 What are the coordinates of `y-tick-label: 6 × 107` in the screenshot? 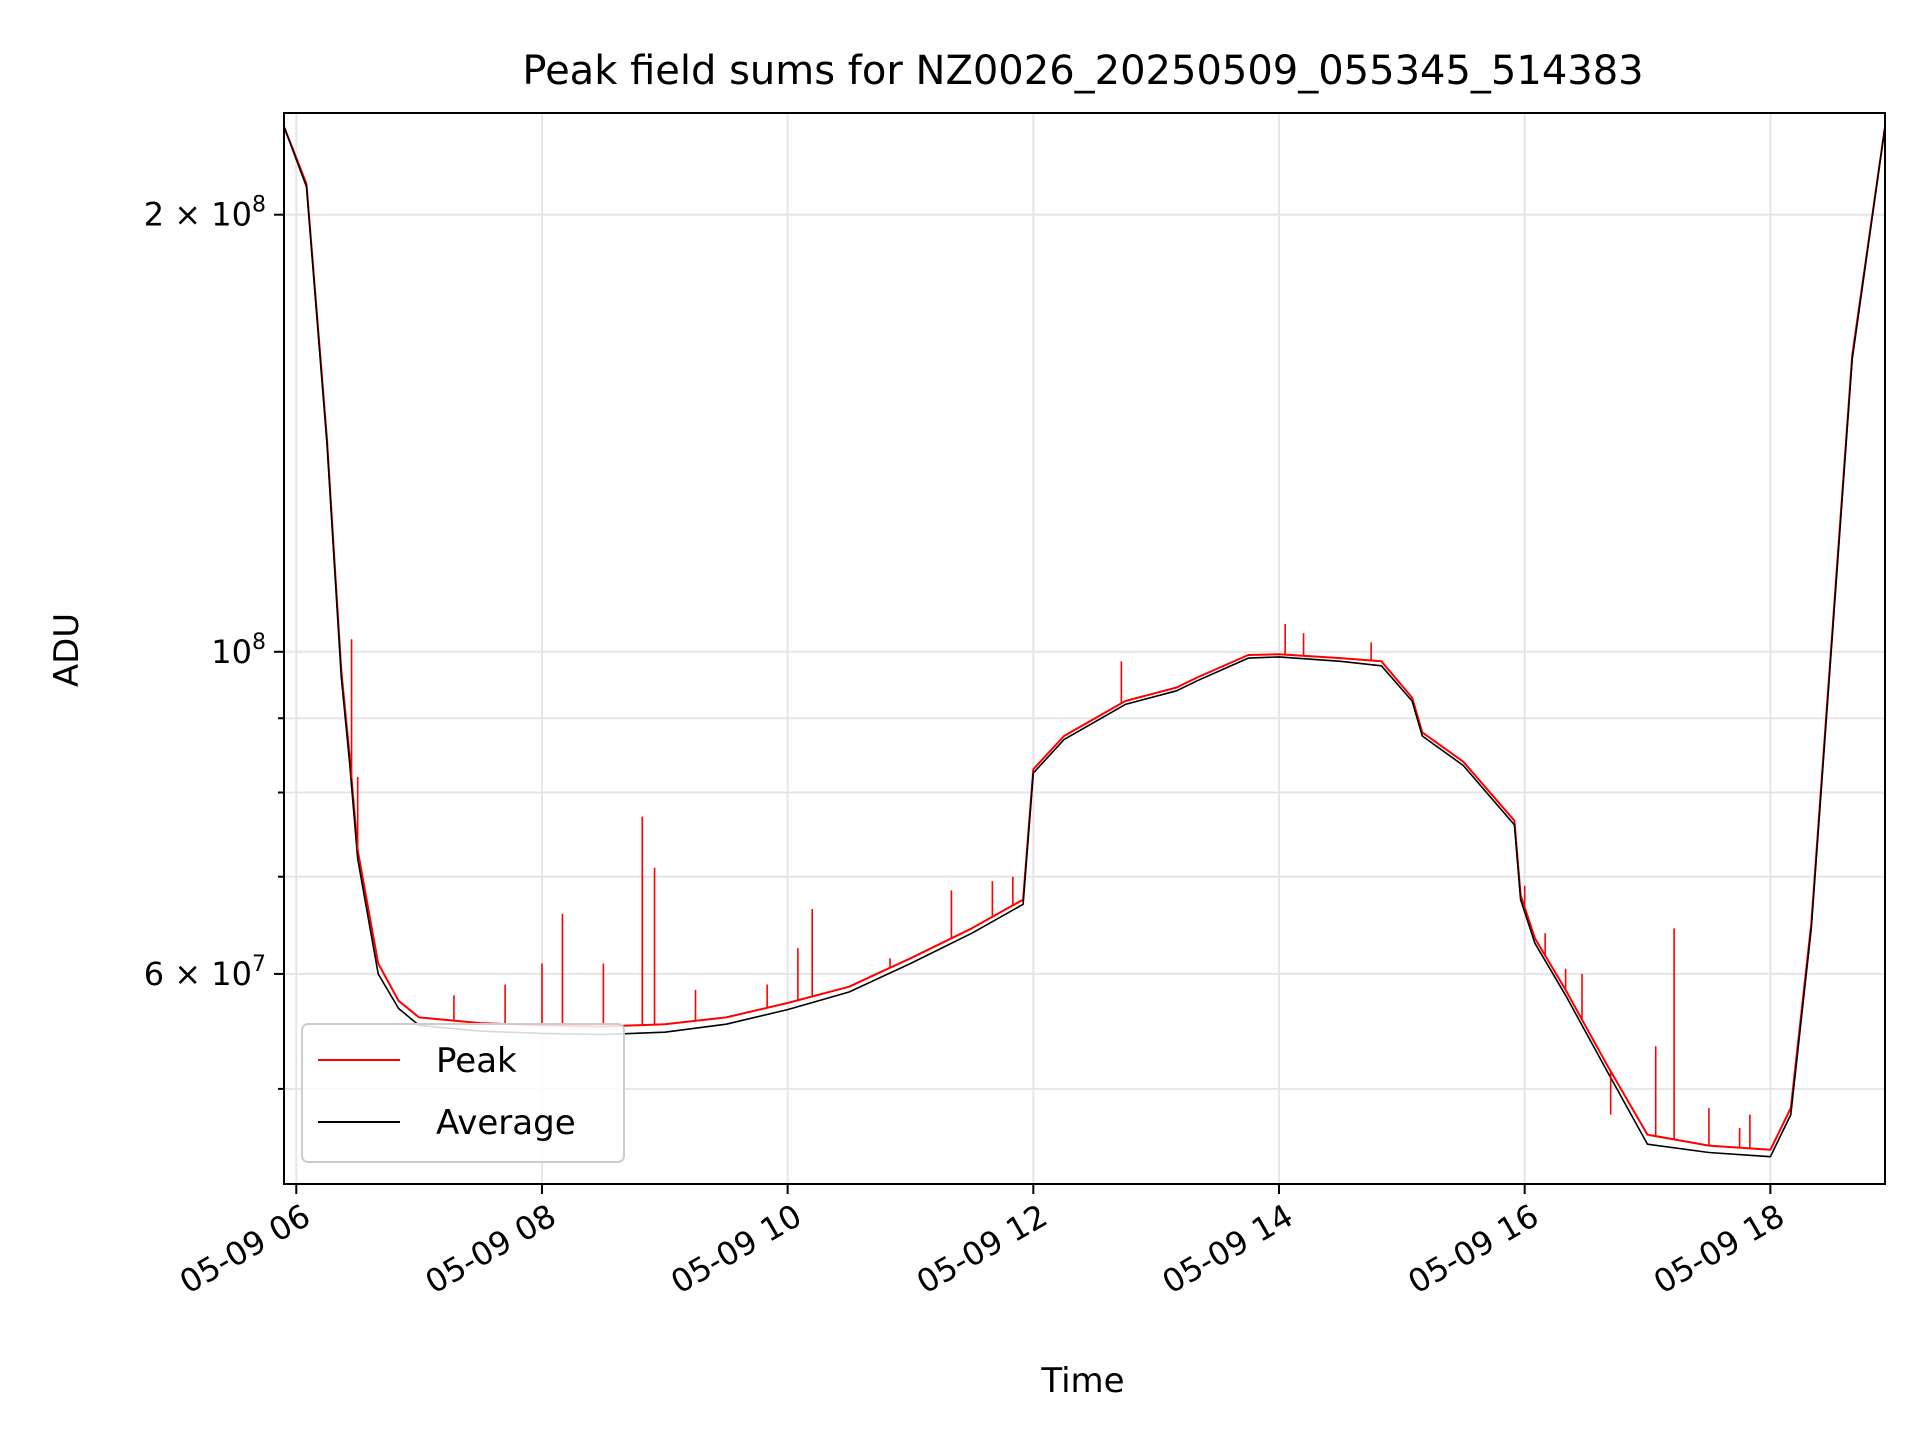 It's located at (205, 972).